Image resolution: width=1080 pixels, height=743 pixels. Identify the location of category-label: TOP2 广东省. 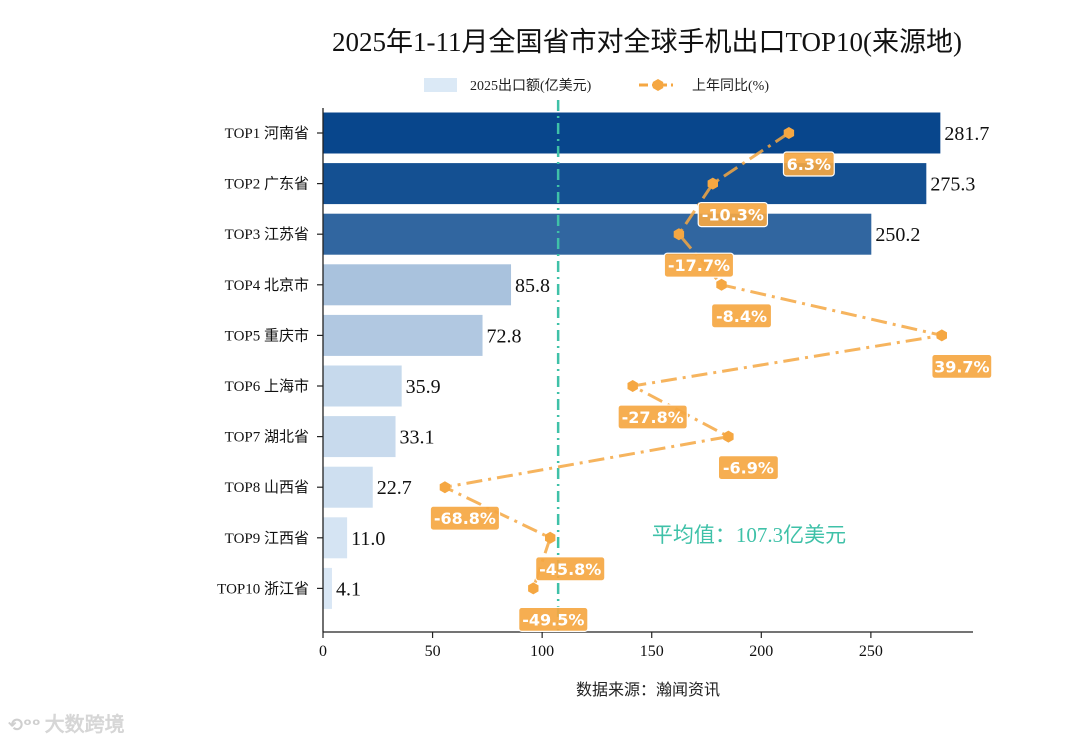
(267, 184).